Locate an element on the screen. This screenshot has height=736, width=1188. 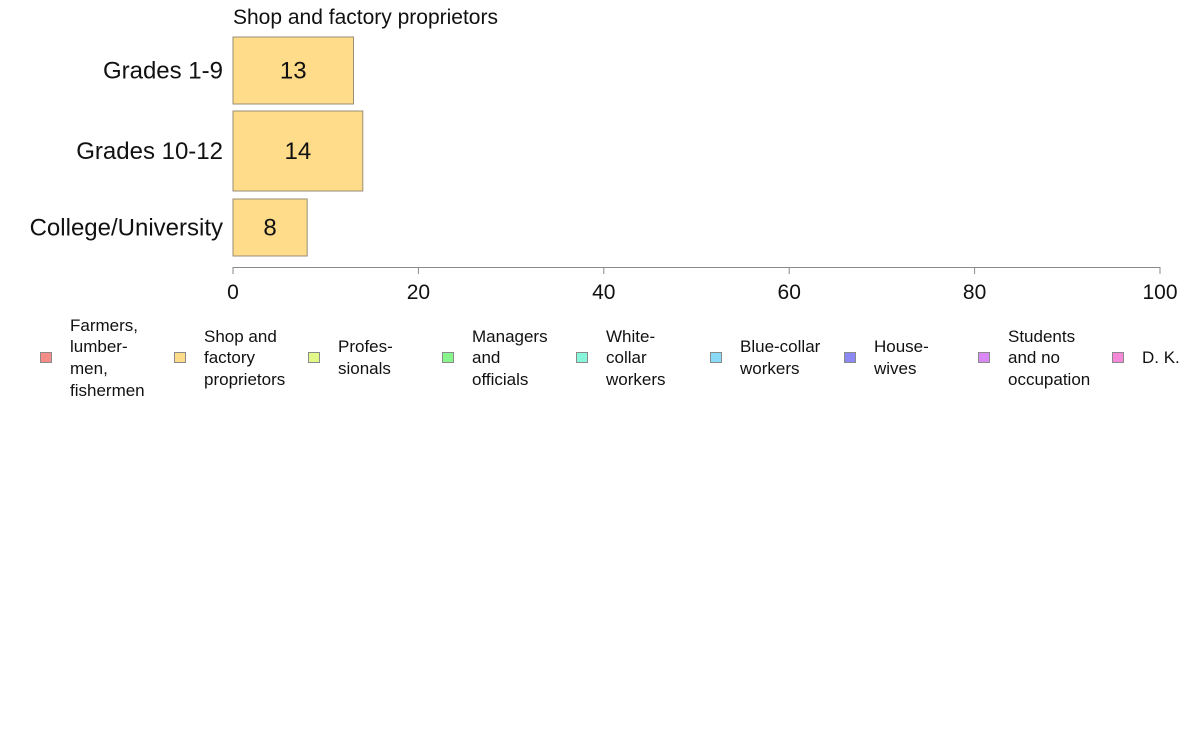
x-tick-label: 100 is located at coordinates (1159, 290).